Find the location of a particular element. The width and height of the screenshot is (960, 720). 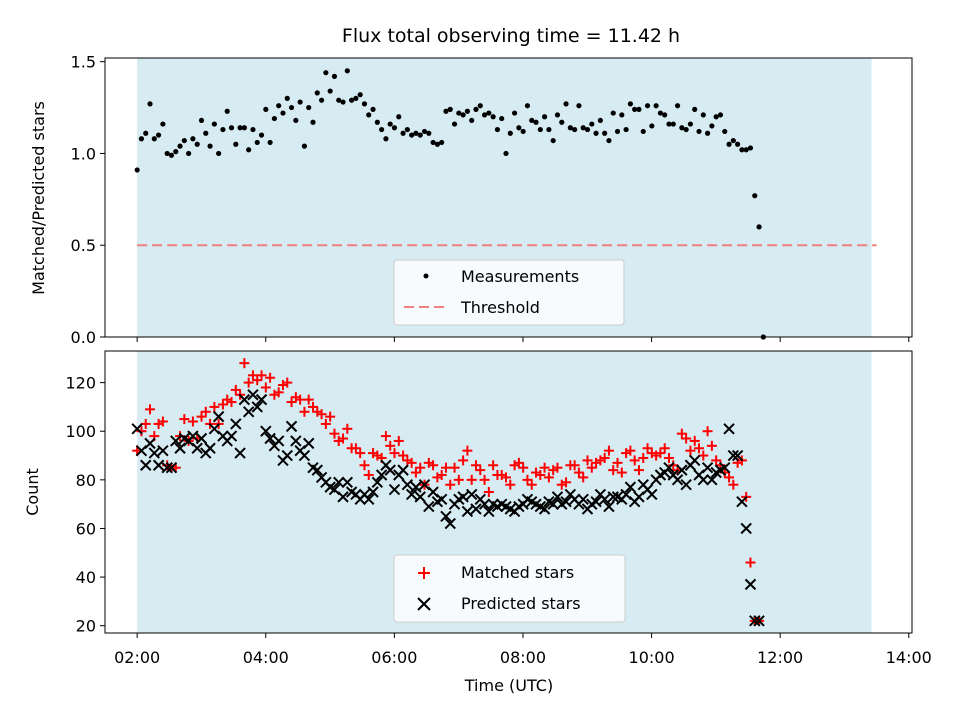

y-tick-label: 0.5 is located at coordinates (83, 245).